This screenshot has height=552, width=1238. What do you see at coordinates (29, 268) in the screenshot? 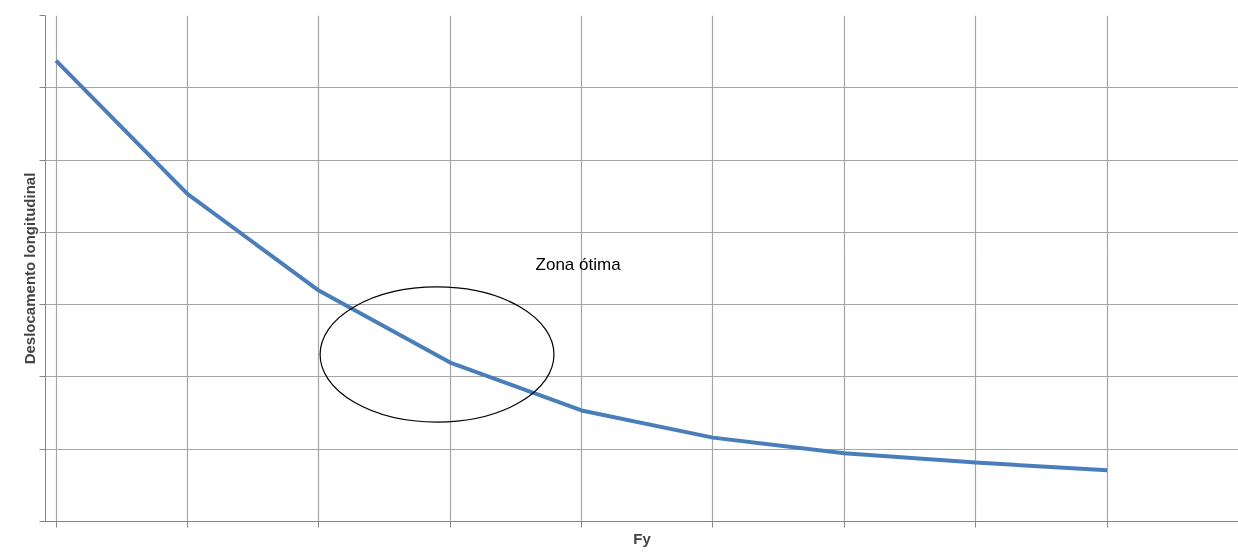
I see `y-axis-title: Deslocamento longitudinal` at bounding box center [29, 268].